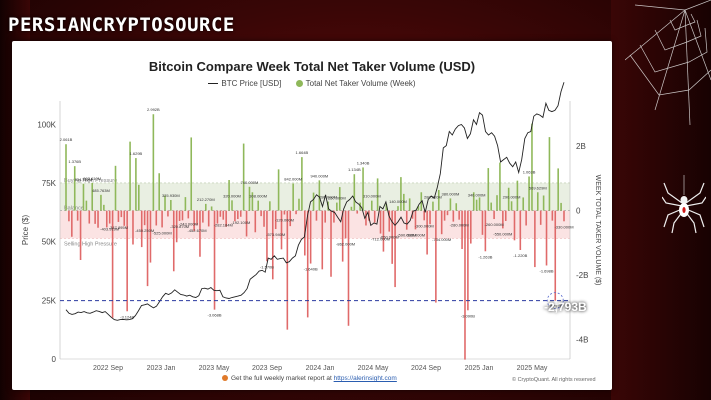  Describe the element at coordinates (512, 196) in the screenshot. I see `volume-data-label: 290.000M` at that location.